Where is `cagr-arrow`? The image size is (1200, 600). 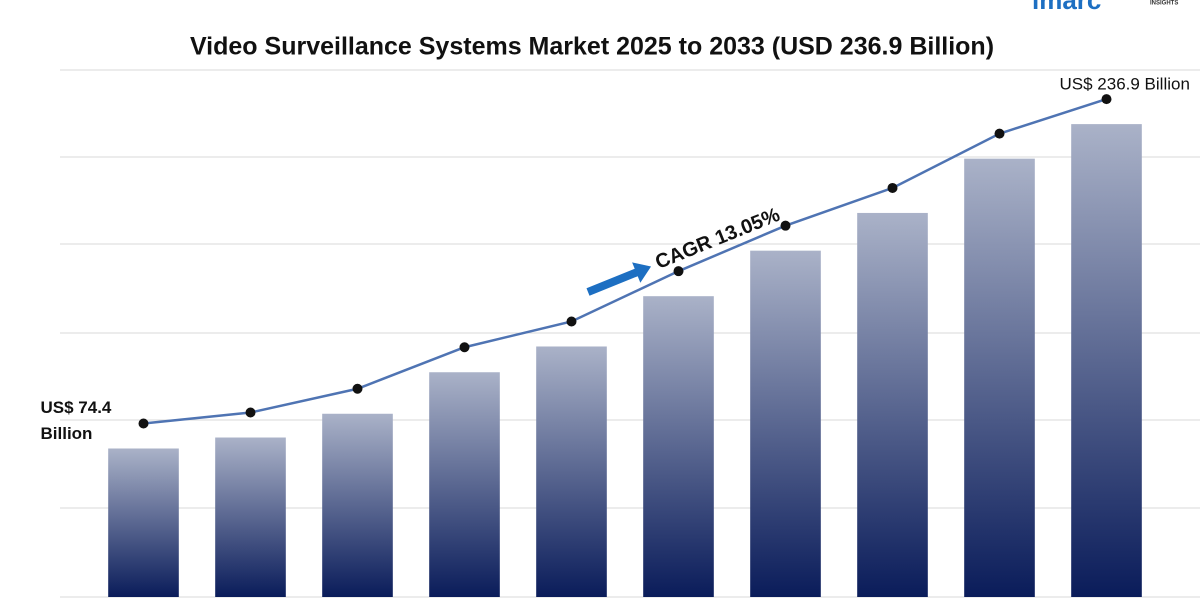
cagr-arrow is located at coordinates (619, 279).